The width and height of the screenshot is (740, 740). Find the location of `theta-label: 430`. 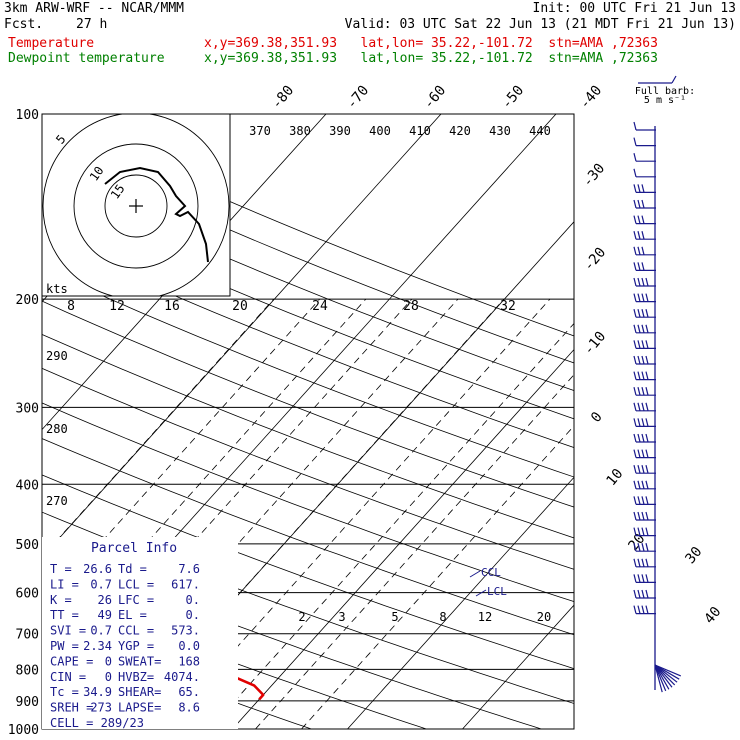

theta-label: 430 is located at coordinates (500, 131).